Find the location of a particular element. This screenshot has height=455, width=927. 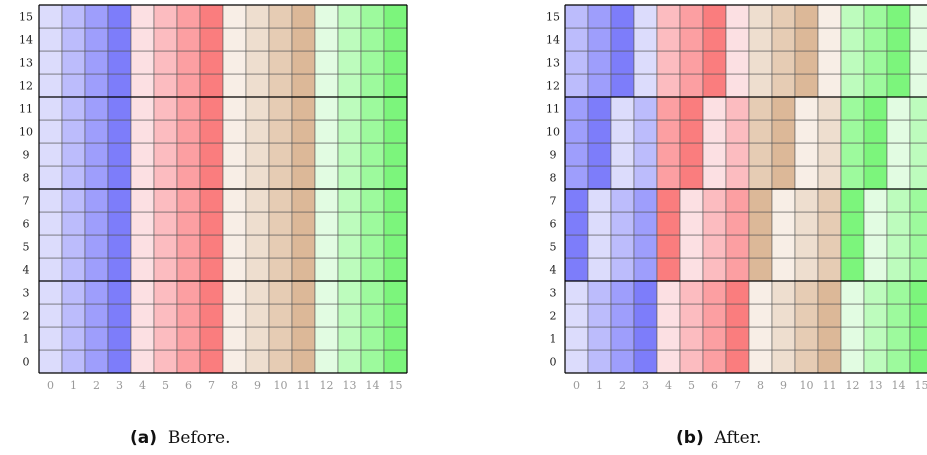

column-label: 13 is located at coordinates (876, 385).